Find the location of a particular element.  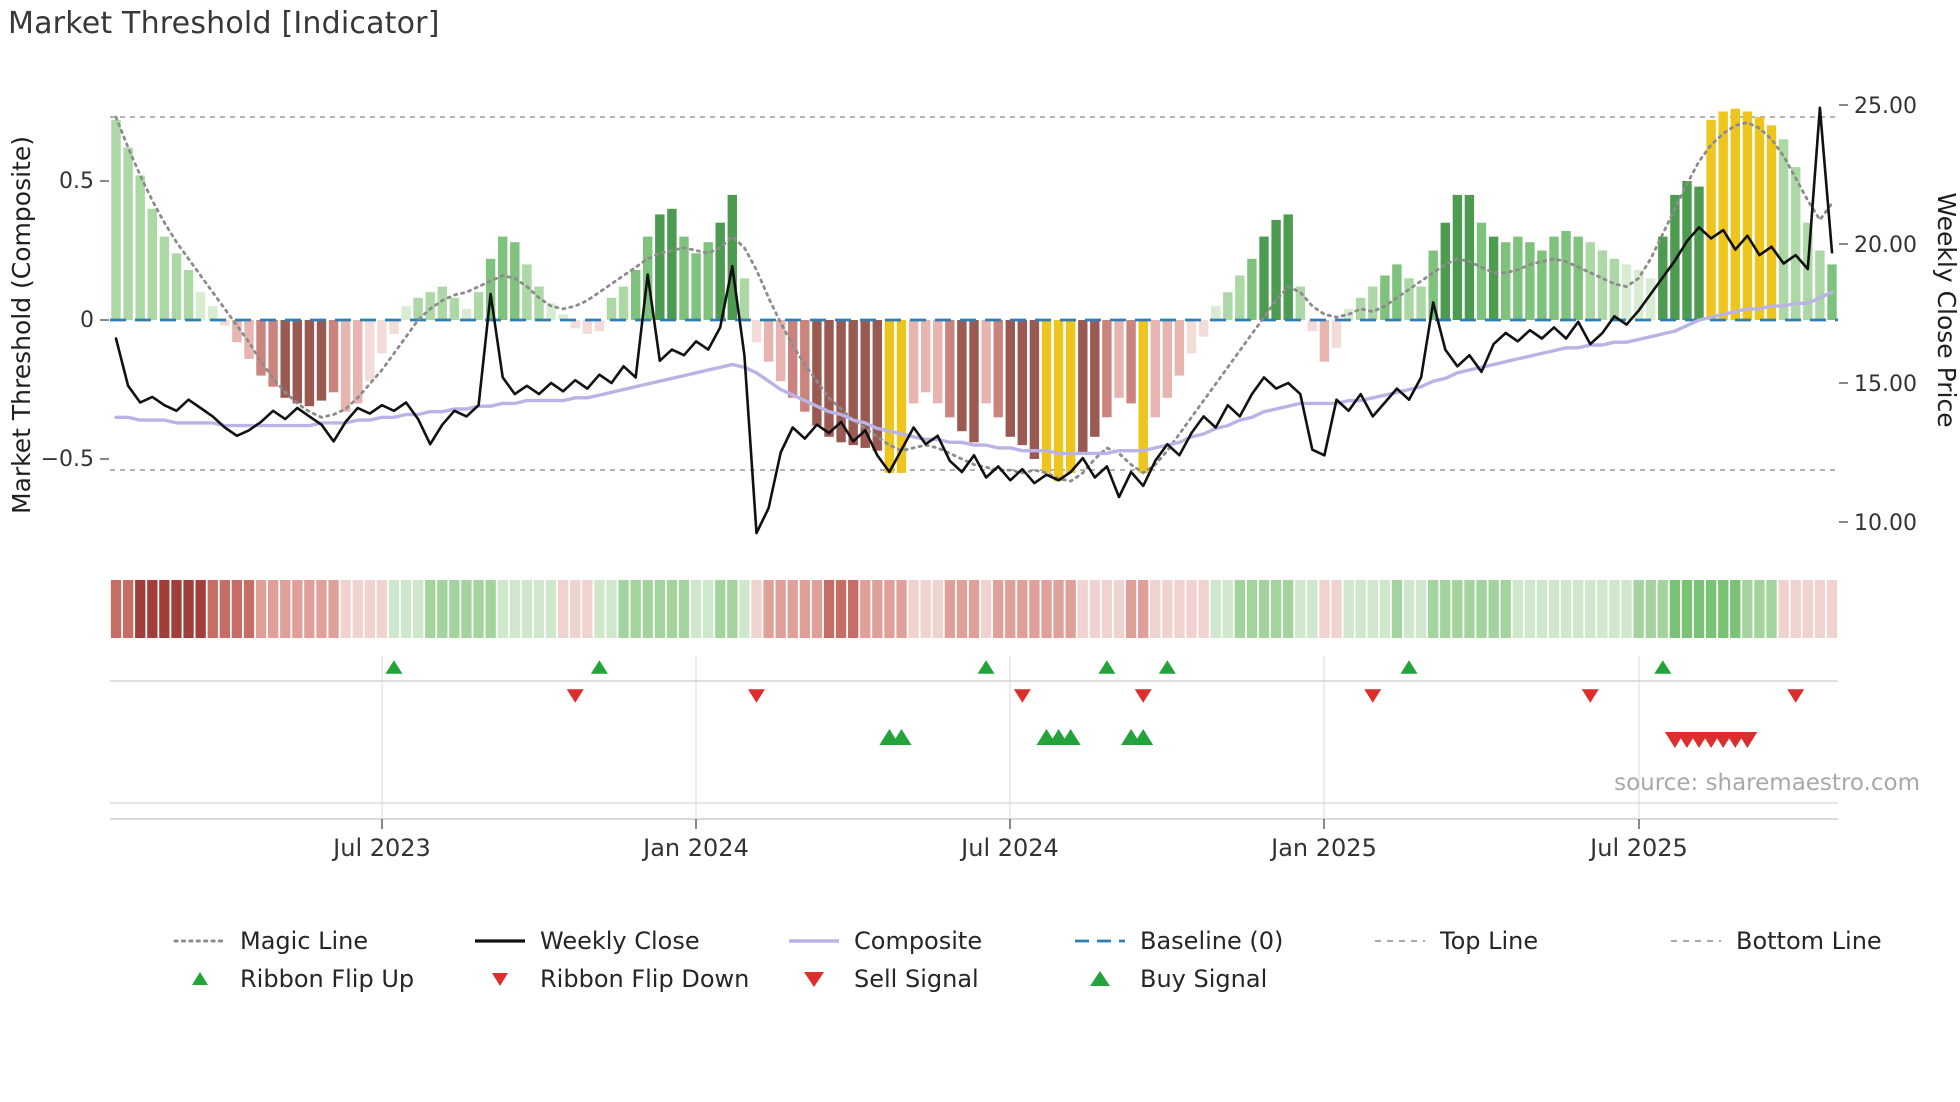

source-credit: source: sharemaestro.com is located at coordinates (1767, 783).